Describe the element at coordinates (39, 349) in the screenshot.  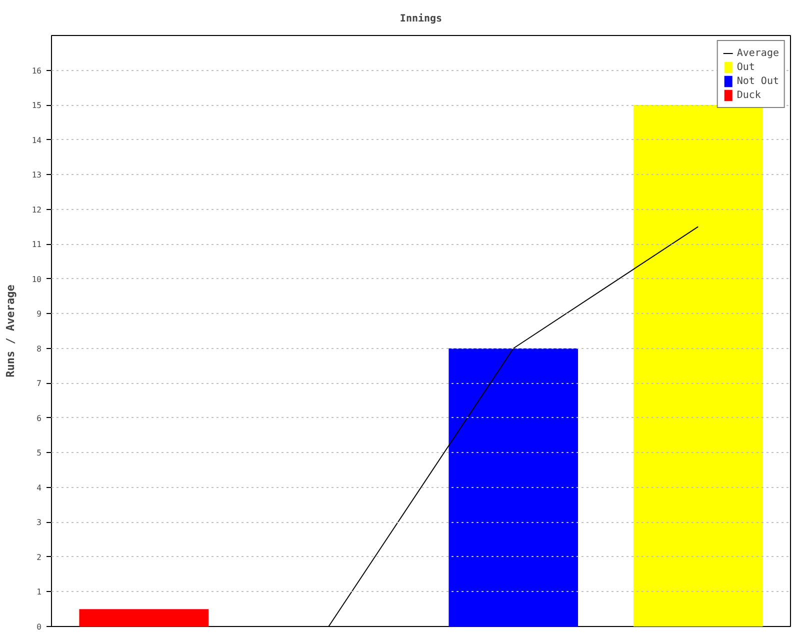
I see `y-tick-label: 8` at that location.